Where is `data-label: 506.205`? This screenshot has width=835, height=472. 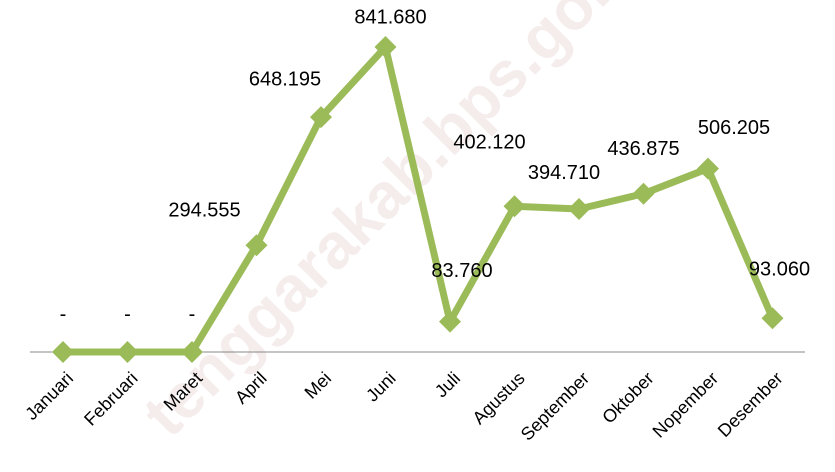
data-label: 506.205 is located at coordinates (734, 128).